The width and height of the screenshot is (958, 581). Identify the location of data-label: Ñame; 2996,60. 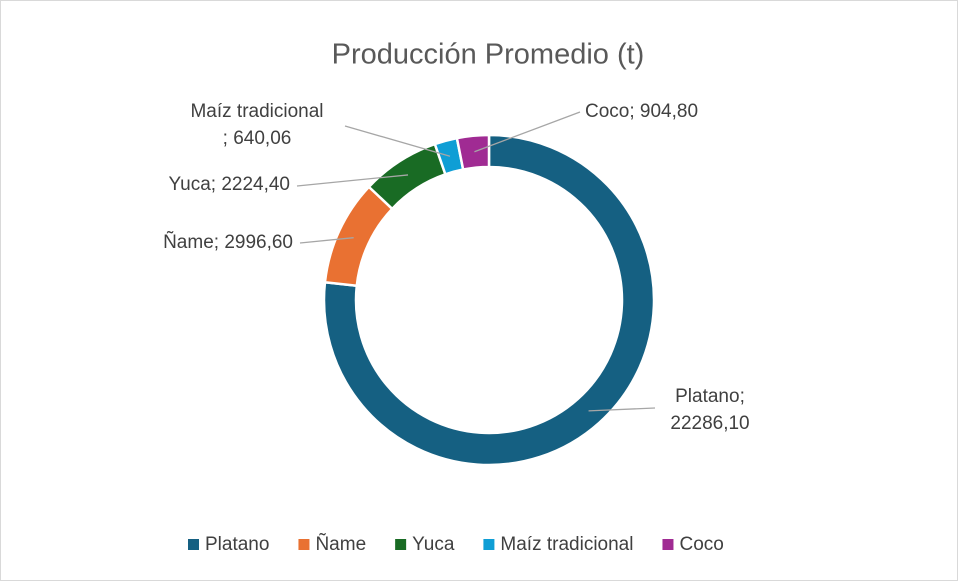
(228, 242).